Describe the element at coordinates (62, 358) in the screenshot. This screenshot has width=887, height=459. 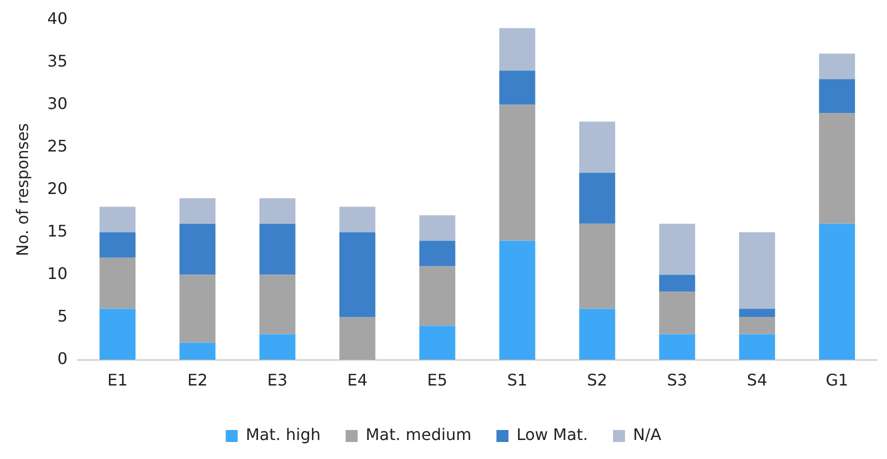
I see `y-tick-label: 0` at that location.